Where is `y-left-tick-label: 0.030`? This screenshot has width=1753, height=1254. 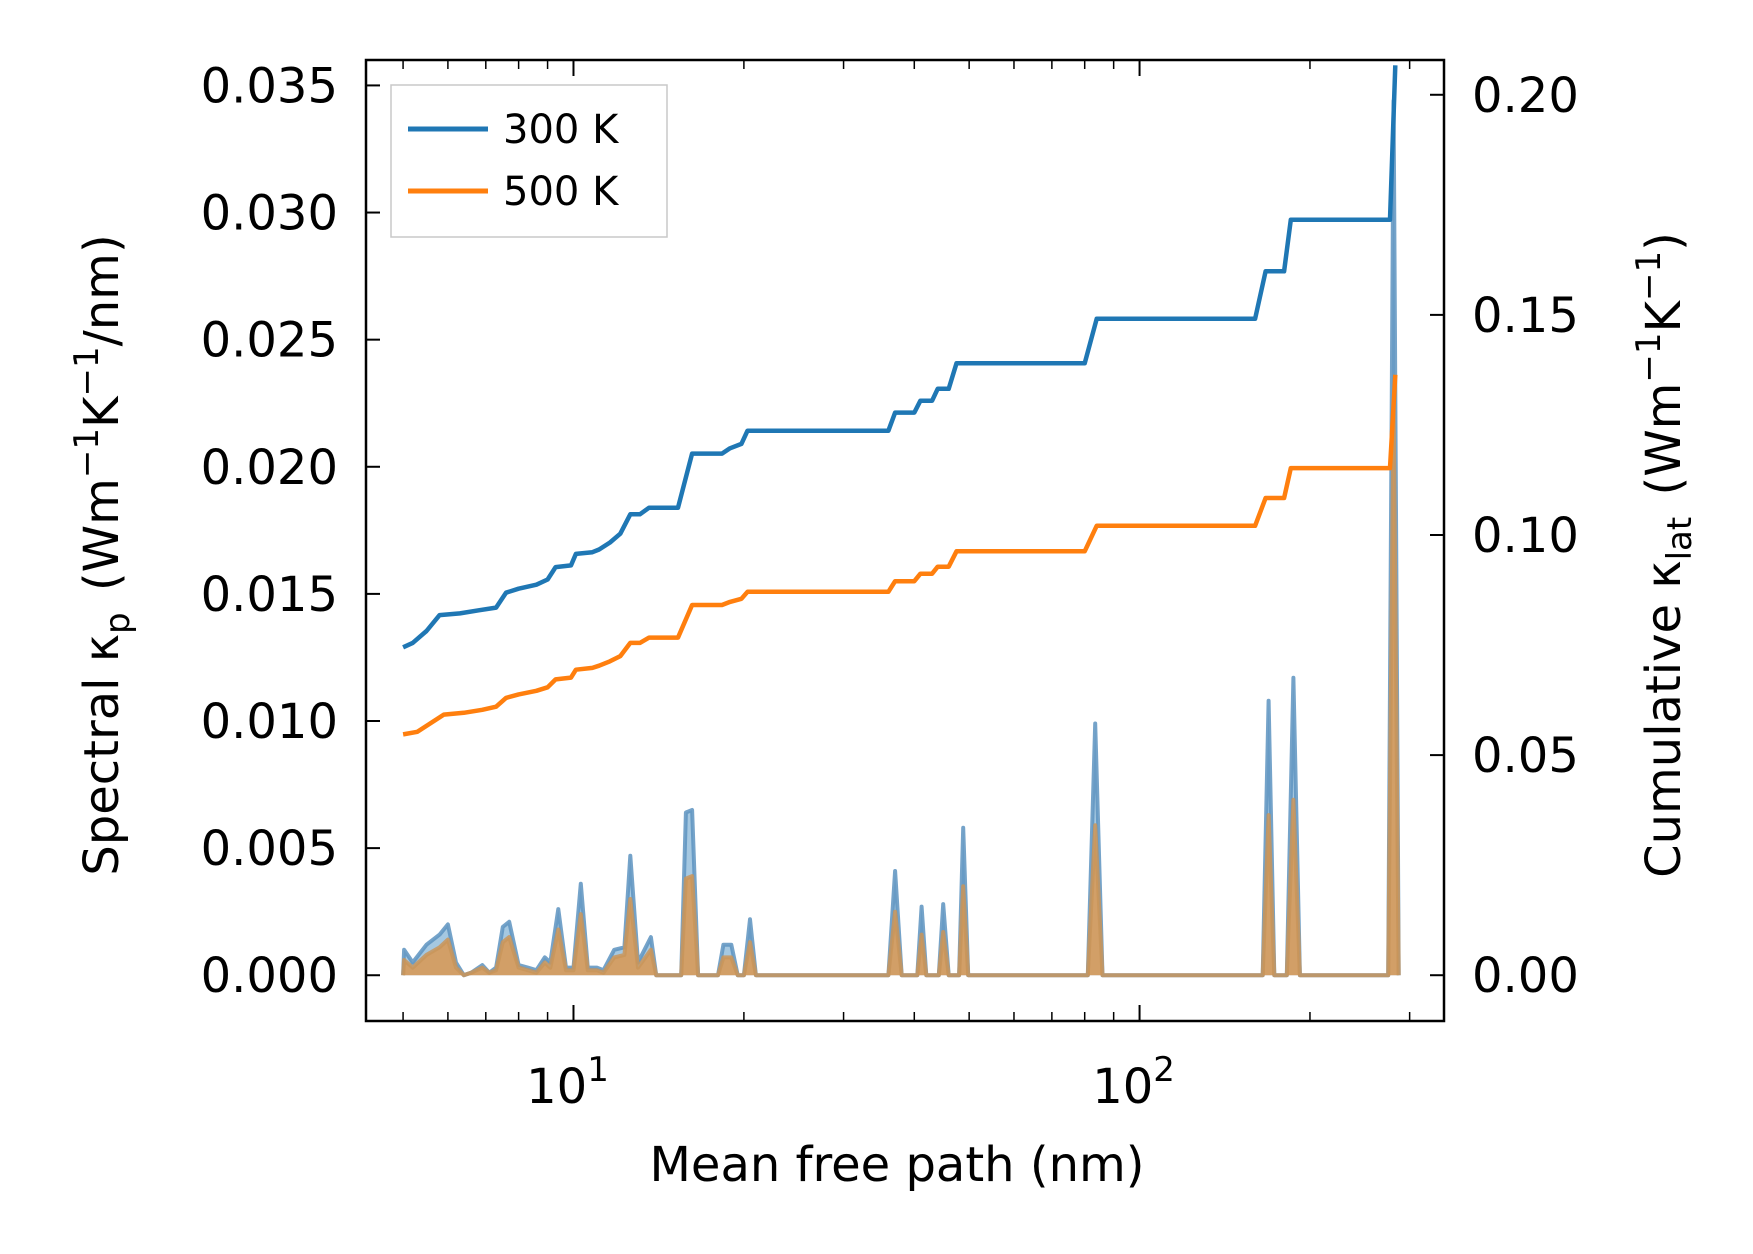 y-left-tick-label: 0.030 is located at coordinates (269, 214).